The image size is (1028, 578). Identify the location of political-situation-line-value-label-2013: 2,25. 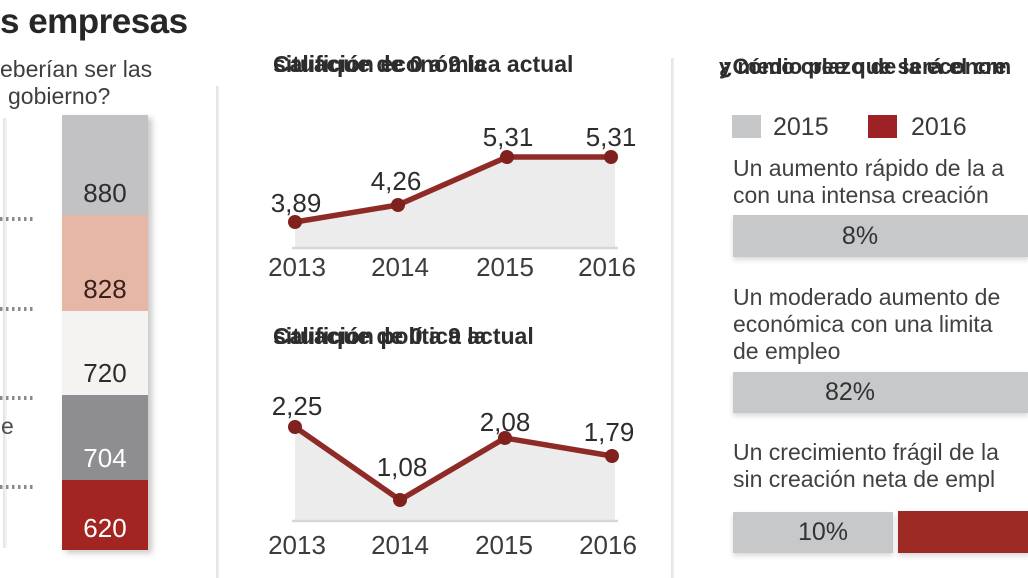
(297, 406).